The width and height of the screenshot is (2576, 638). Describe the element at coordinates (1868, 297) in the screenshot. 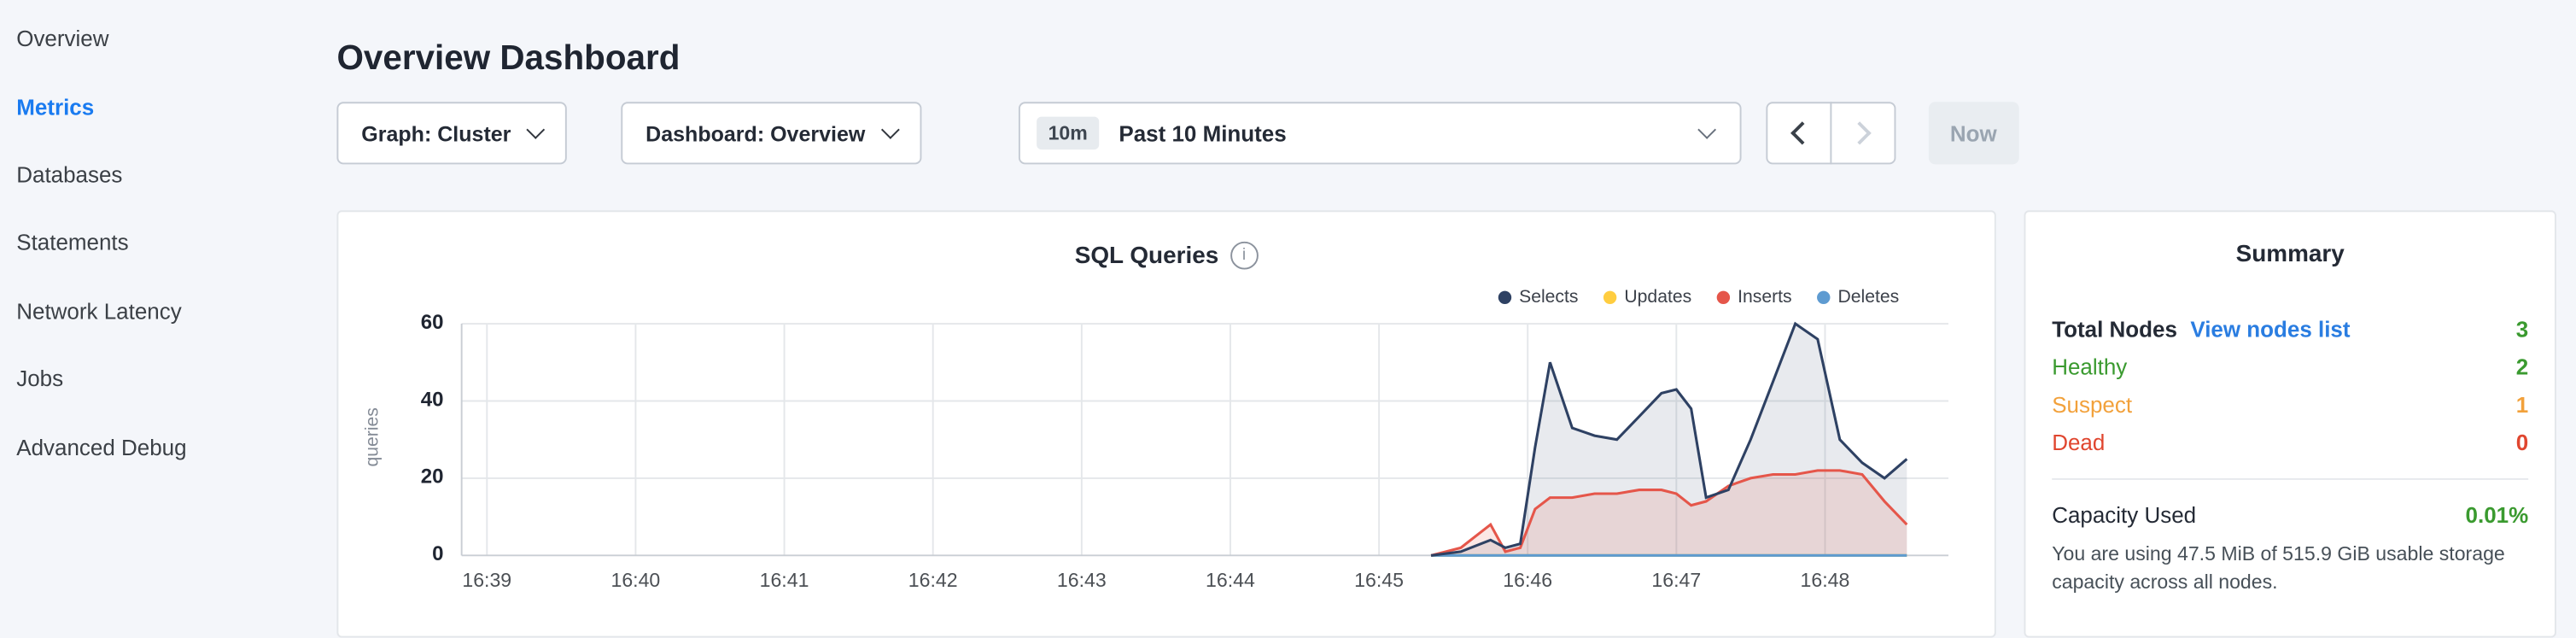

I see `legend-label: Deletes` at that location.